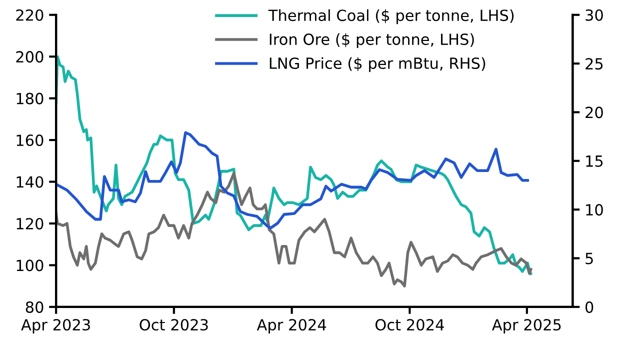  What do you see at coordinates (594, 112) in the screenshot?
I see `y2-tick-label: 20` at bounding box center [594, 112].